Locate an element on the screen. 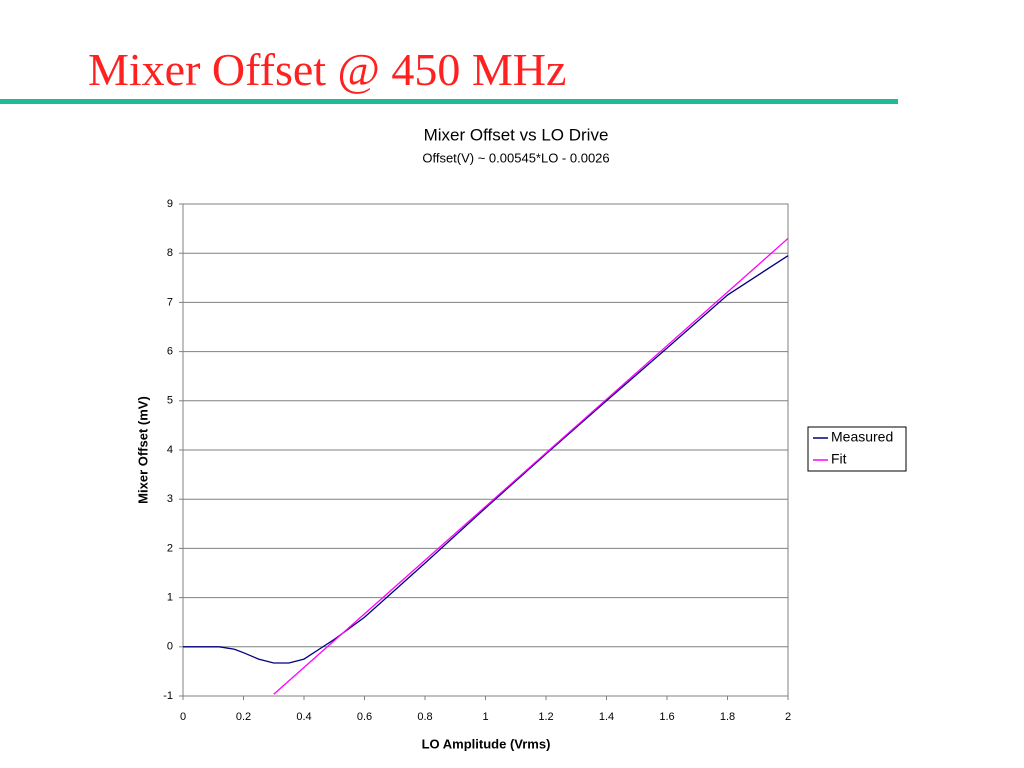 The height and width of the screenshot is (768, 1024). chart-title: Mixer Offset vs LO Drive is located at coordinates (516, 134).